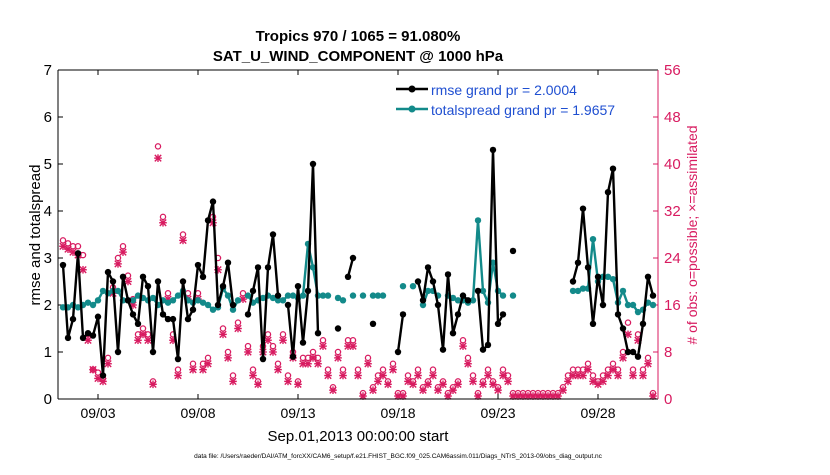  I want to click on y-left-tick-label: 1, so click(48, 352).